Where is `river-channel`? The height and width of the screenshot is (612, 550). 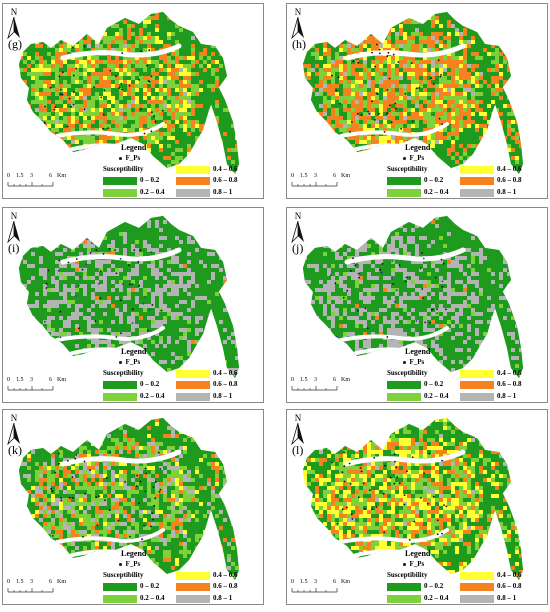 river-channel is located at coordinates (394, 334).